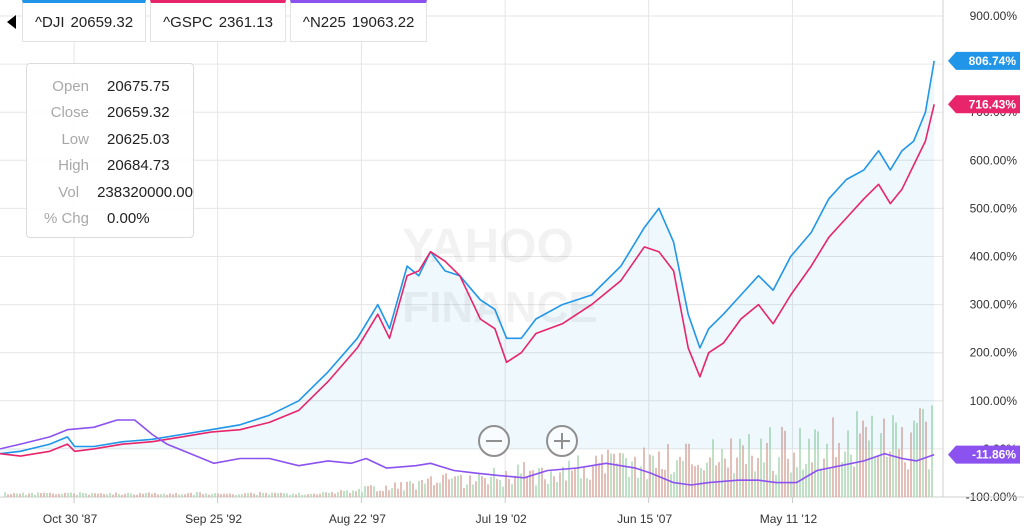 The height and width of the screenshot is (532, 1024). What do you see at coordinates (383, 22) in the screenshot?
I see `tab-n225-value: 19063.22` at bounding box center [383, 22].